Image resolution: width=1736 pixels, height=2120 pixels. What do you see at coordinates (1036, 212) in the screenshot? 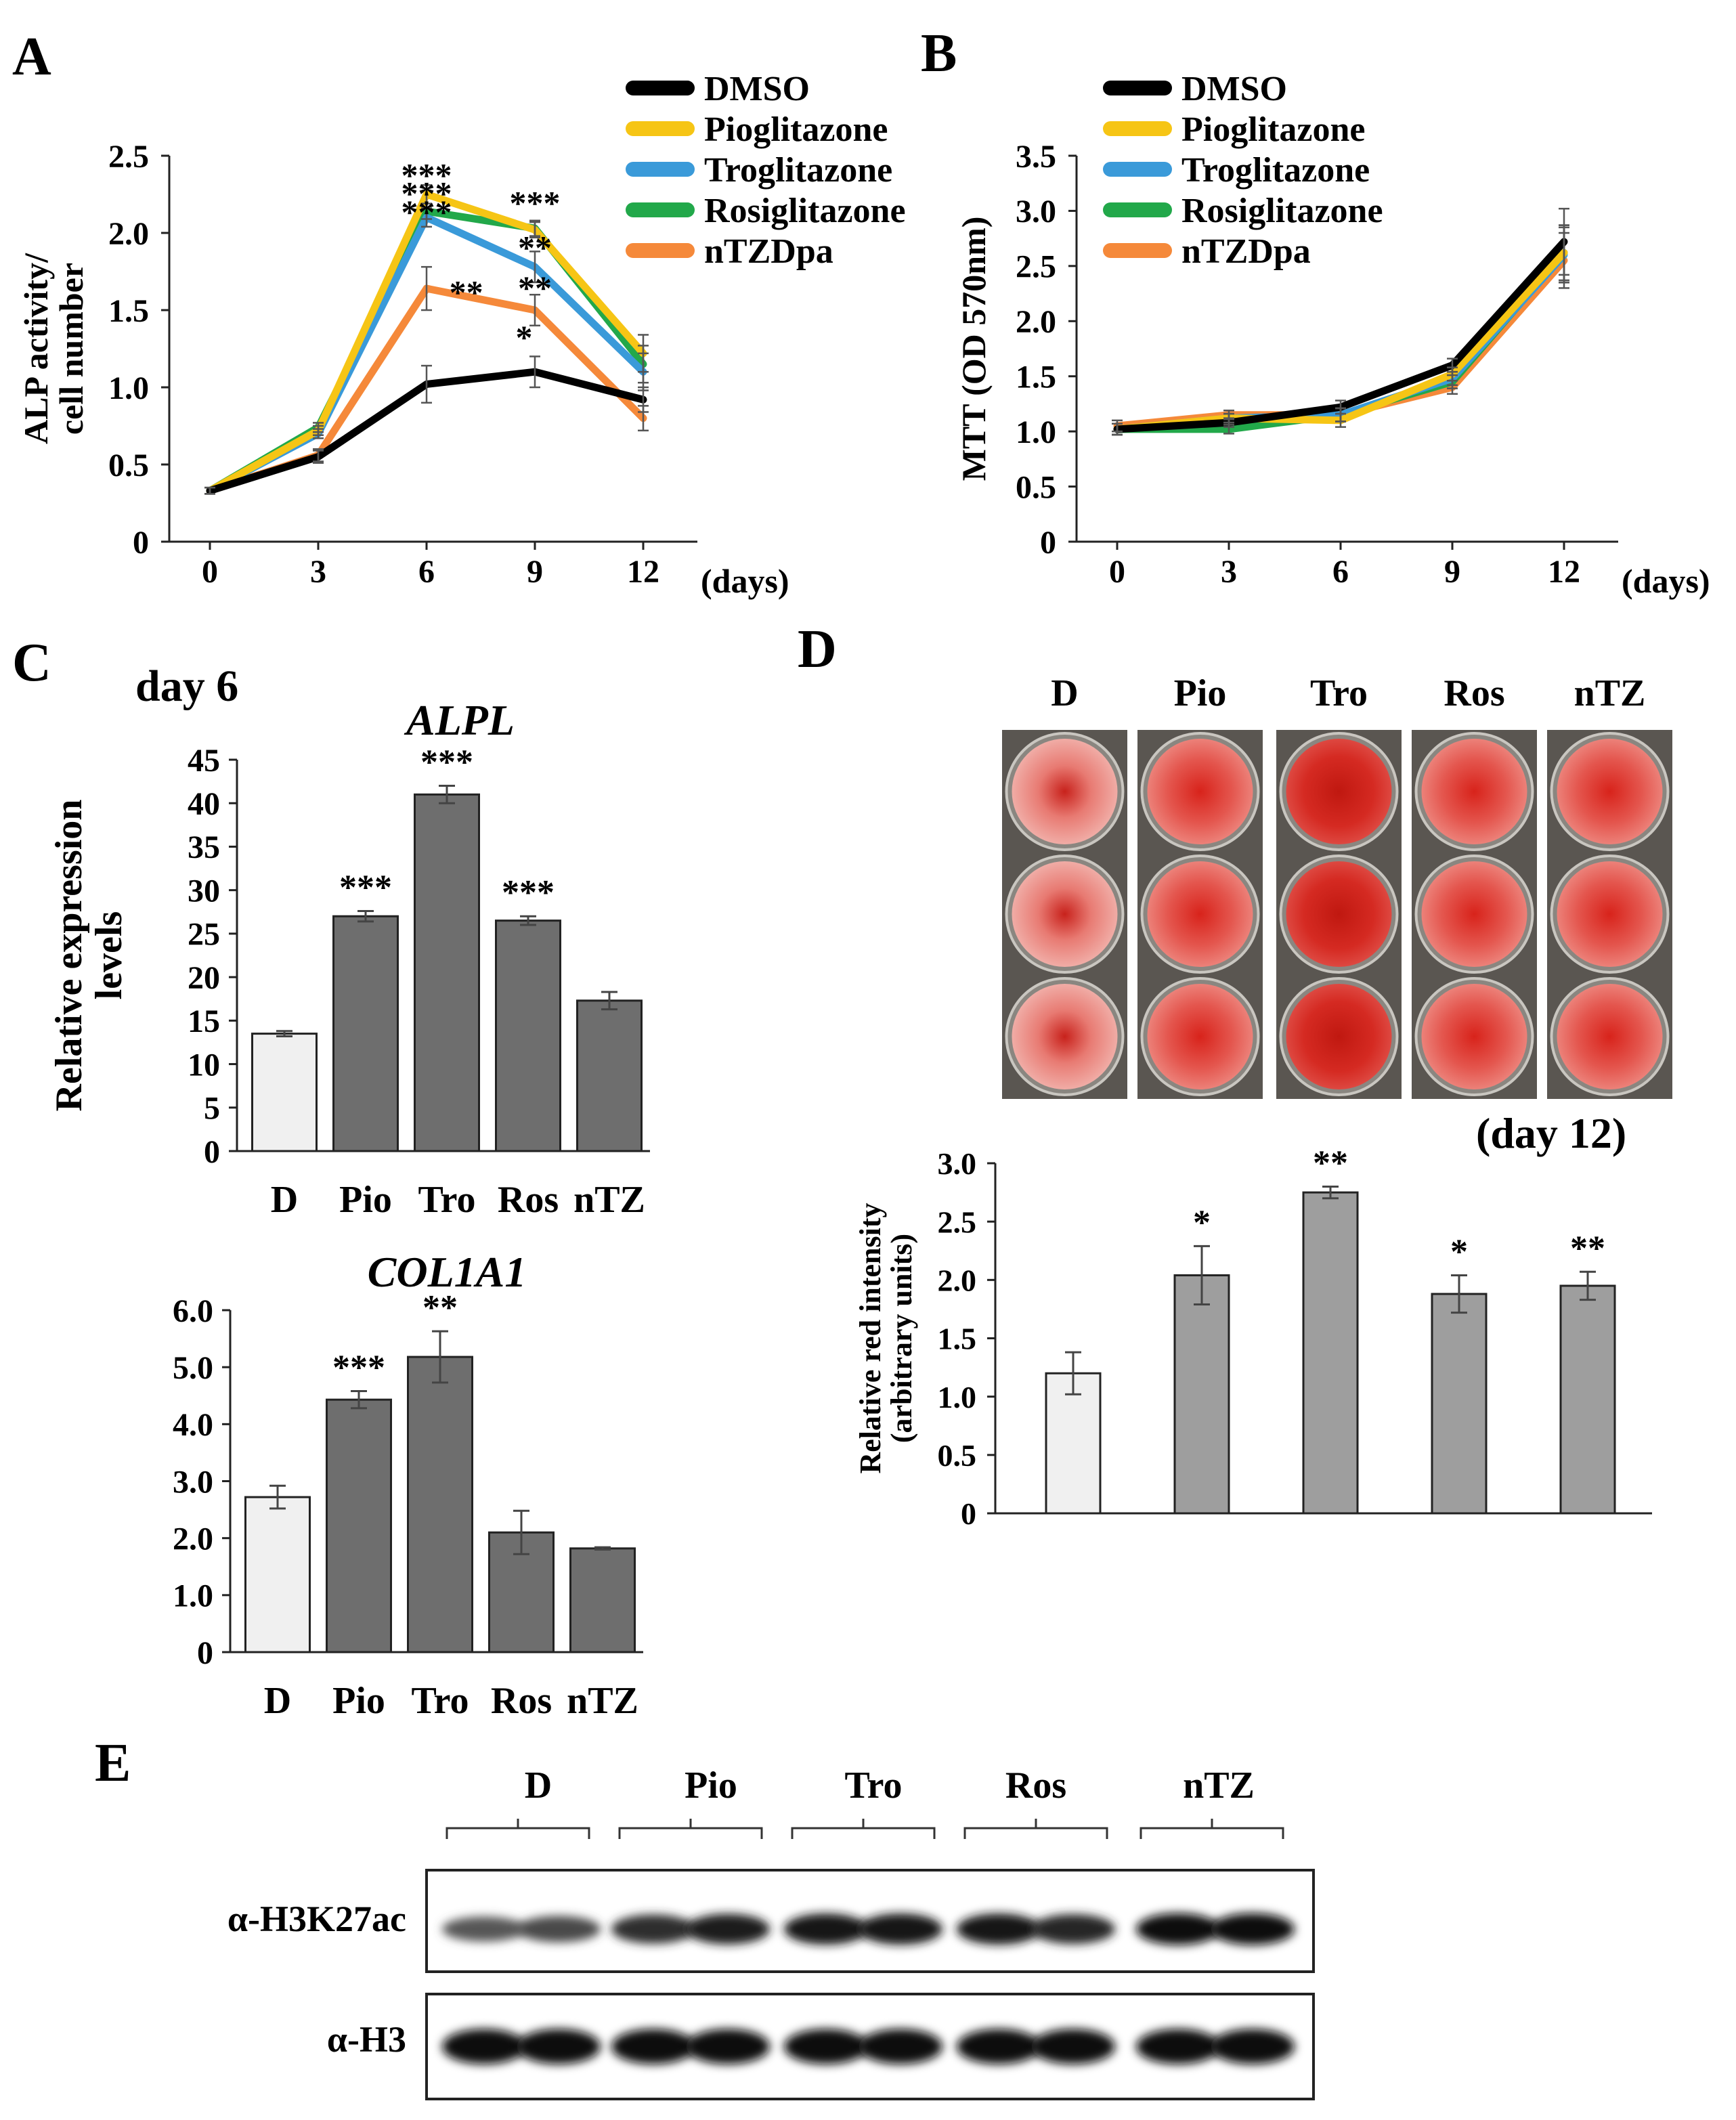
I see `y-tick-label: 3.0` at bounding box center [1036, 212].